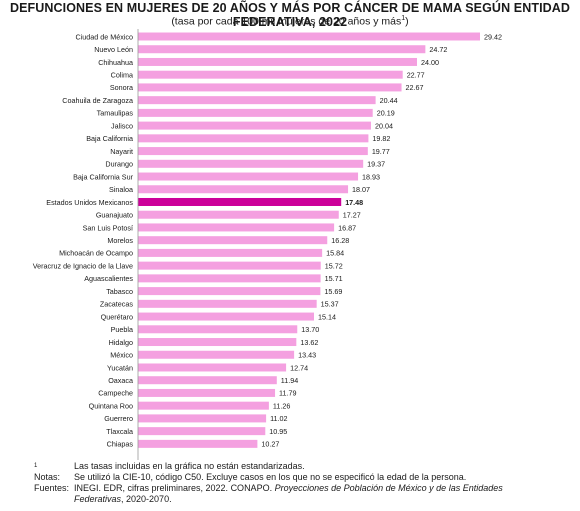  I want to click on category-label: Tlaxcala, so click(119, 431).